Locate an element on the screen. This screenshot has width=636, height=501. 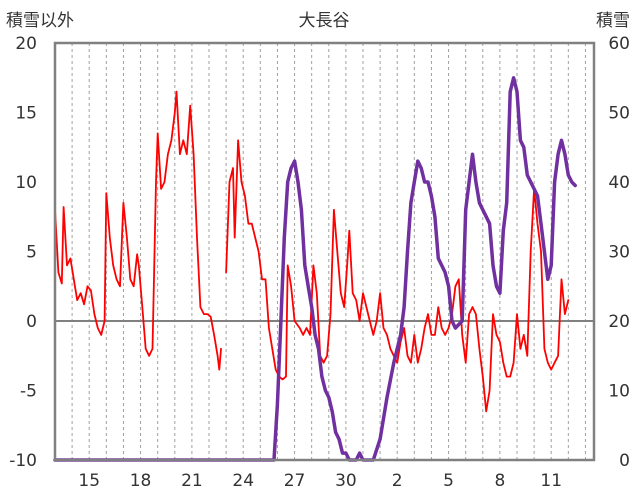
left-tick-label: -10 is located at coordinates (23, 461).